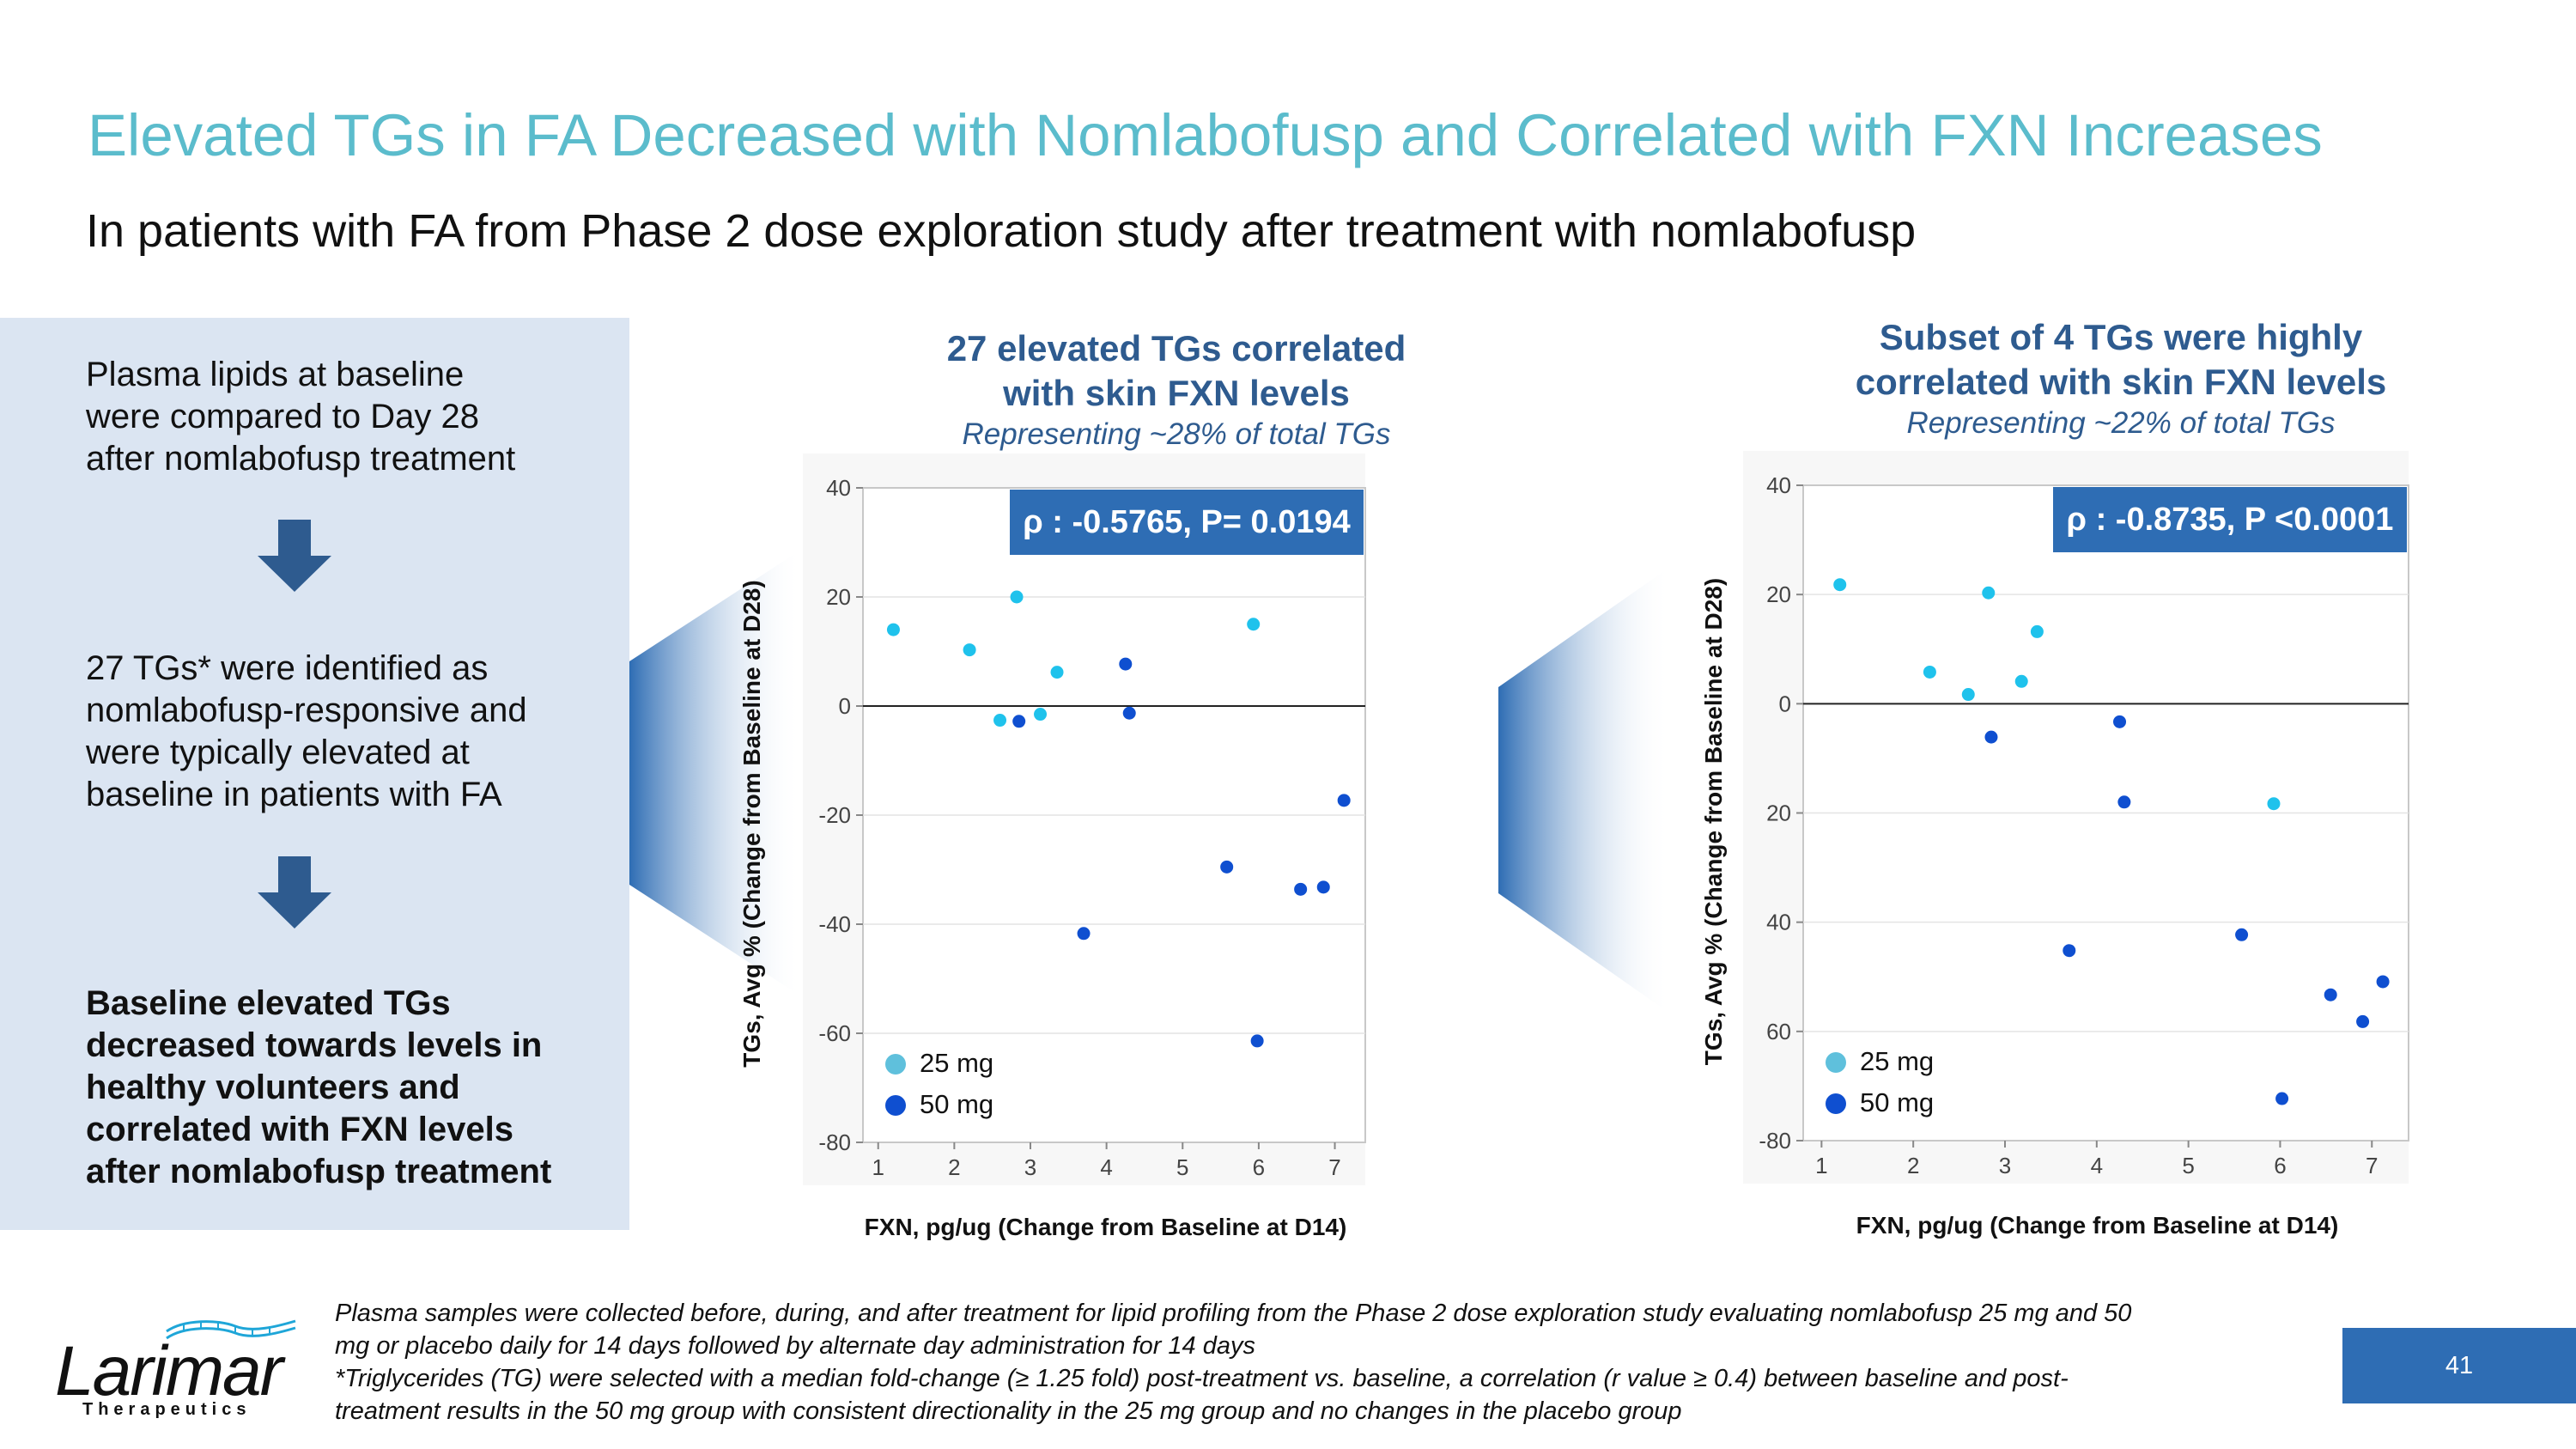 The image size is (2576, 1449). What do you see at coordinates (231, 1329) in the screenshot?
I see `logo-mark` at bounding box center [231, 1329].